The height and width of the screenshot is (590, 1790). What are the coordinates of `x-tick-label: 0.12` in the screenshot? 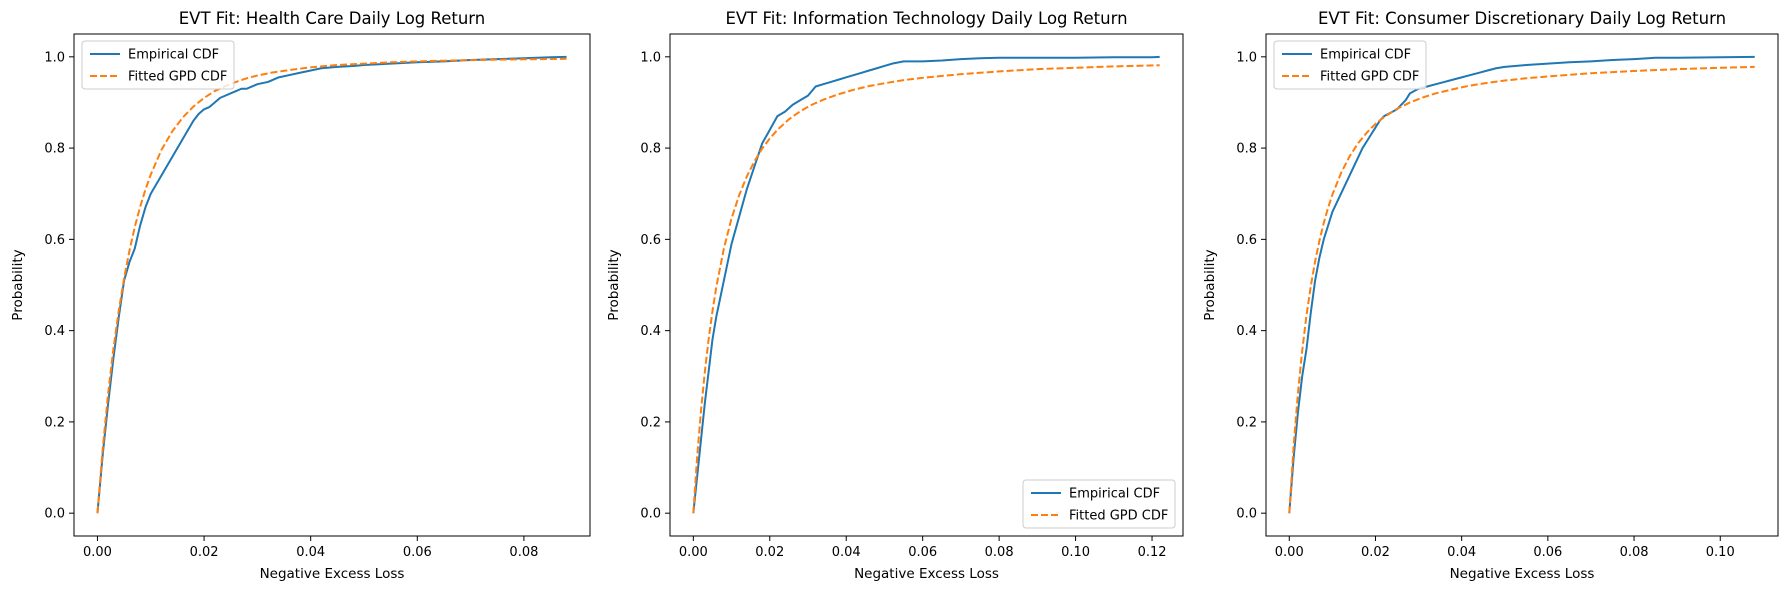 It's located at (1152, 552).